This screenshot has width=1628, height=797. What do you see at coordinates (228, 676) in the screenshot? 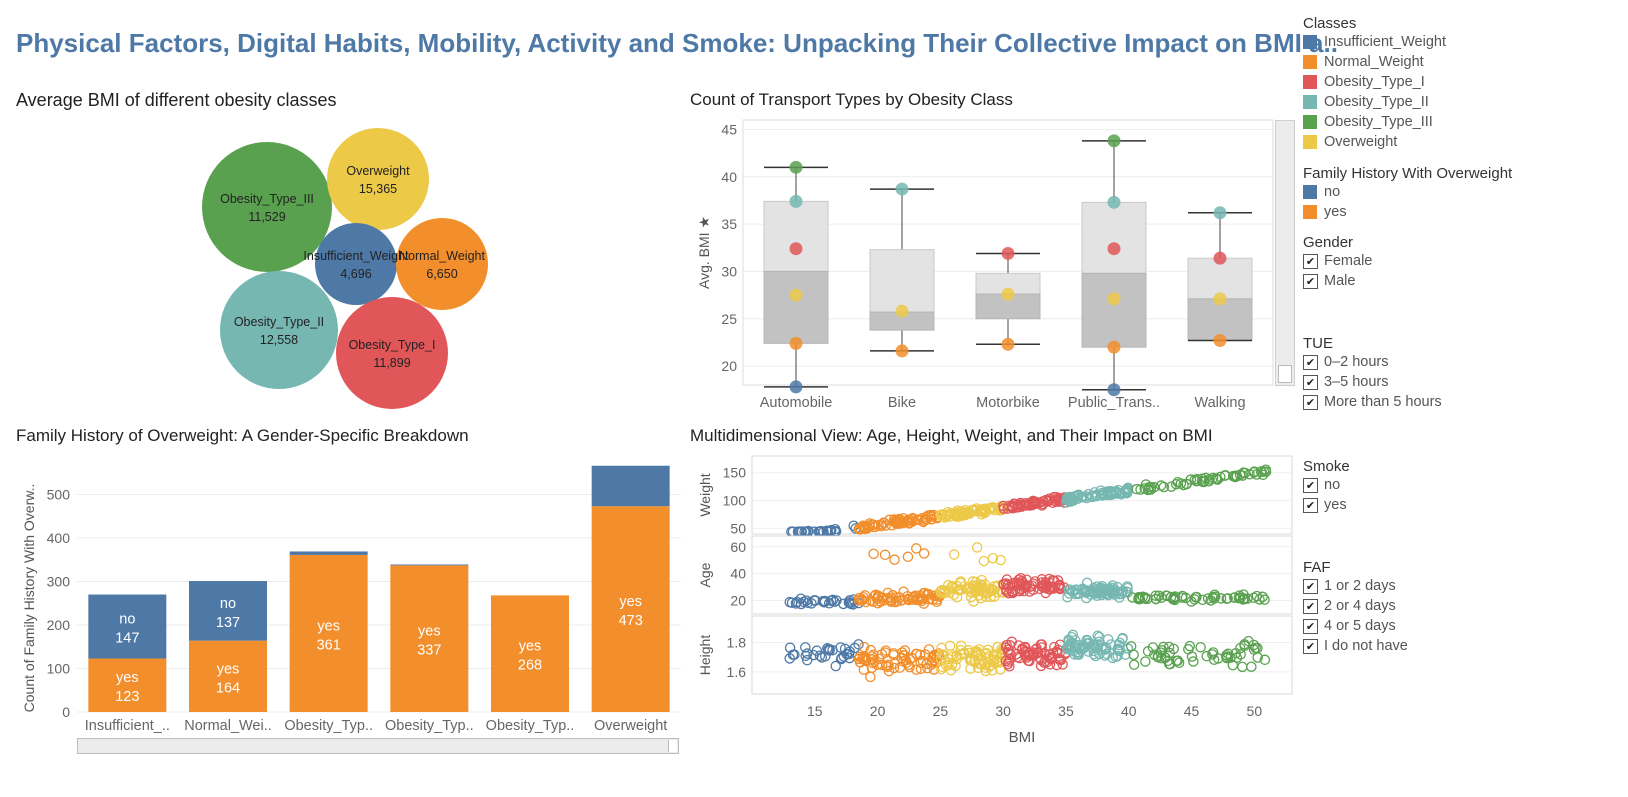
I see `bar-yes` at bounding box center [228, 676].